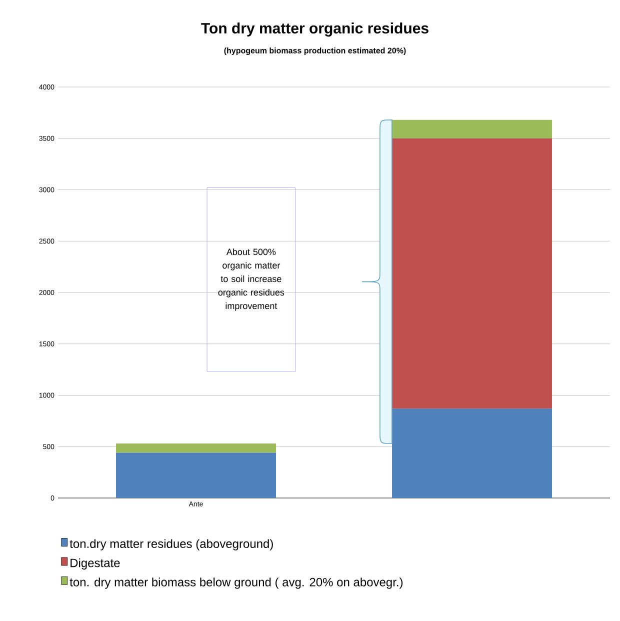 Image resolution: width=620 pixels, height=621 pixels. Describe the element at coordinates (95, 564) in the screenshot. I see `legend-label: Digestate` at that location.